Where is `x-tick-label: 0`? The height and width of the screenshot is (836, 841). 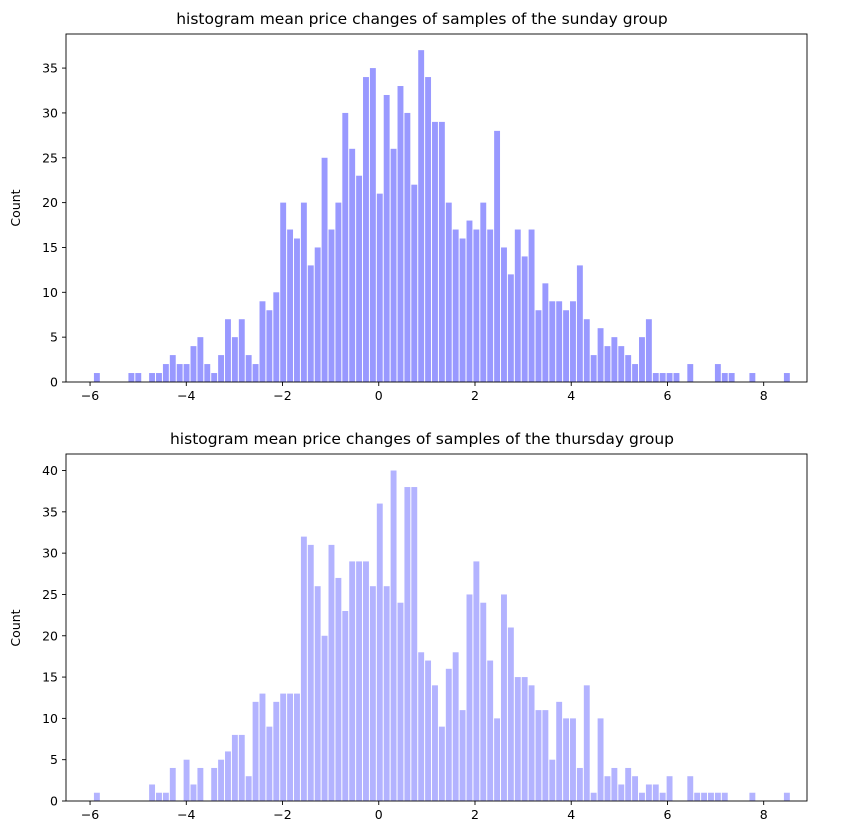 x-tick-label: 0 is located at coordinates (379, 395).